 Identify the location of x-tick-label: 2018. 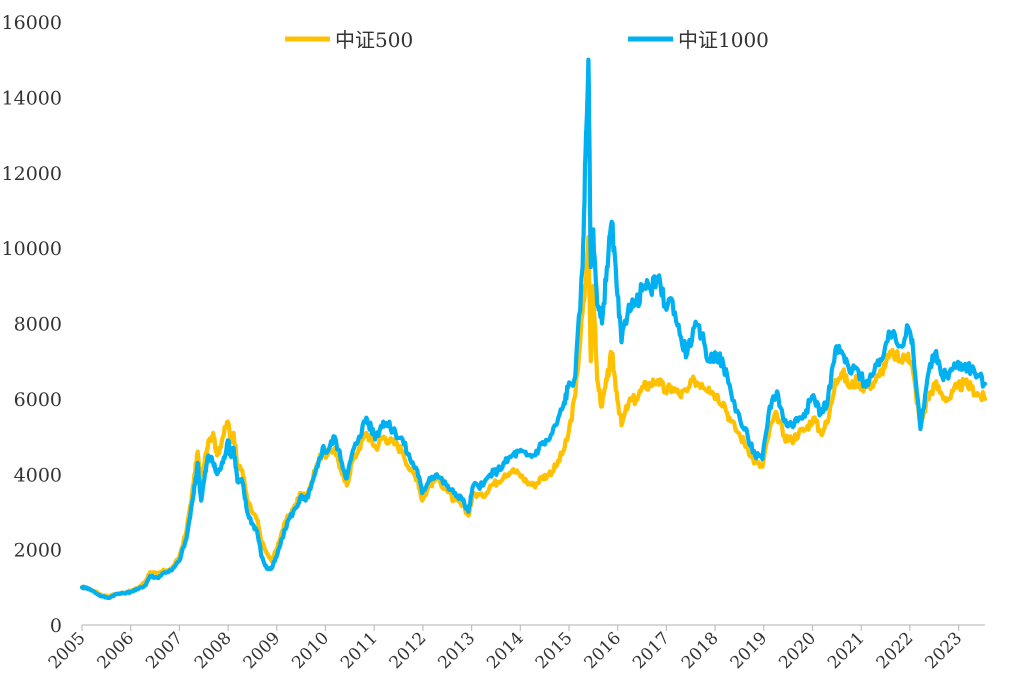
(700, 650).